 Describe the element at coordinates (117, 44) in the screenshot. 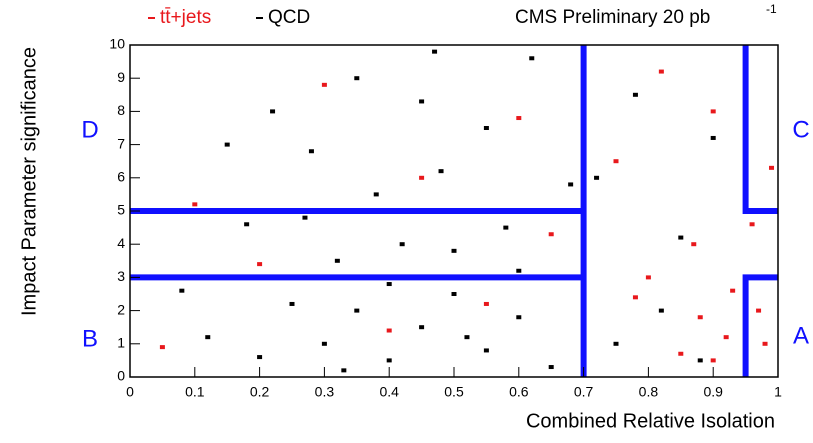

I see `y-tick-label: 10` at that location.